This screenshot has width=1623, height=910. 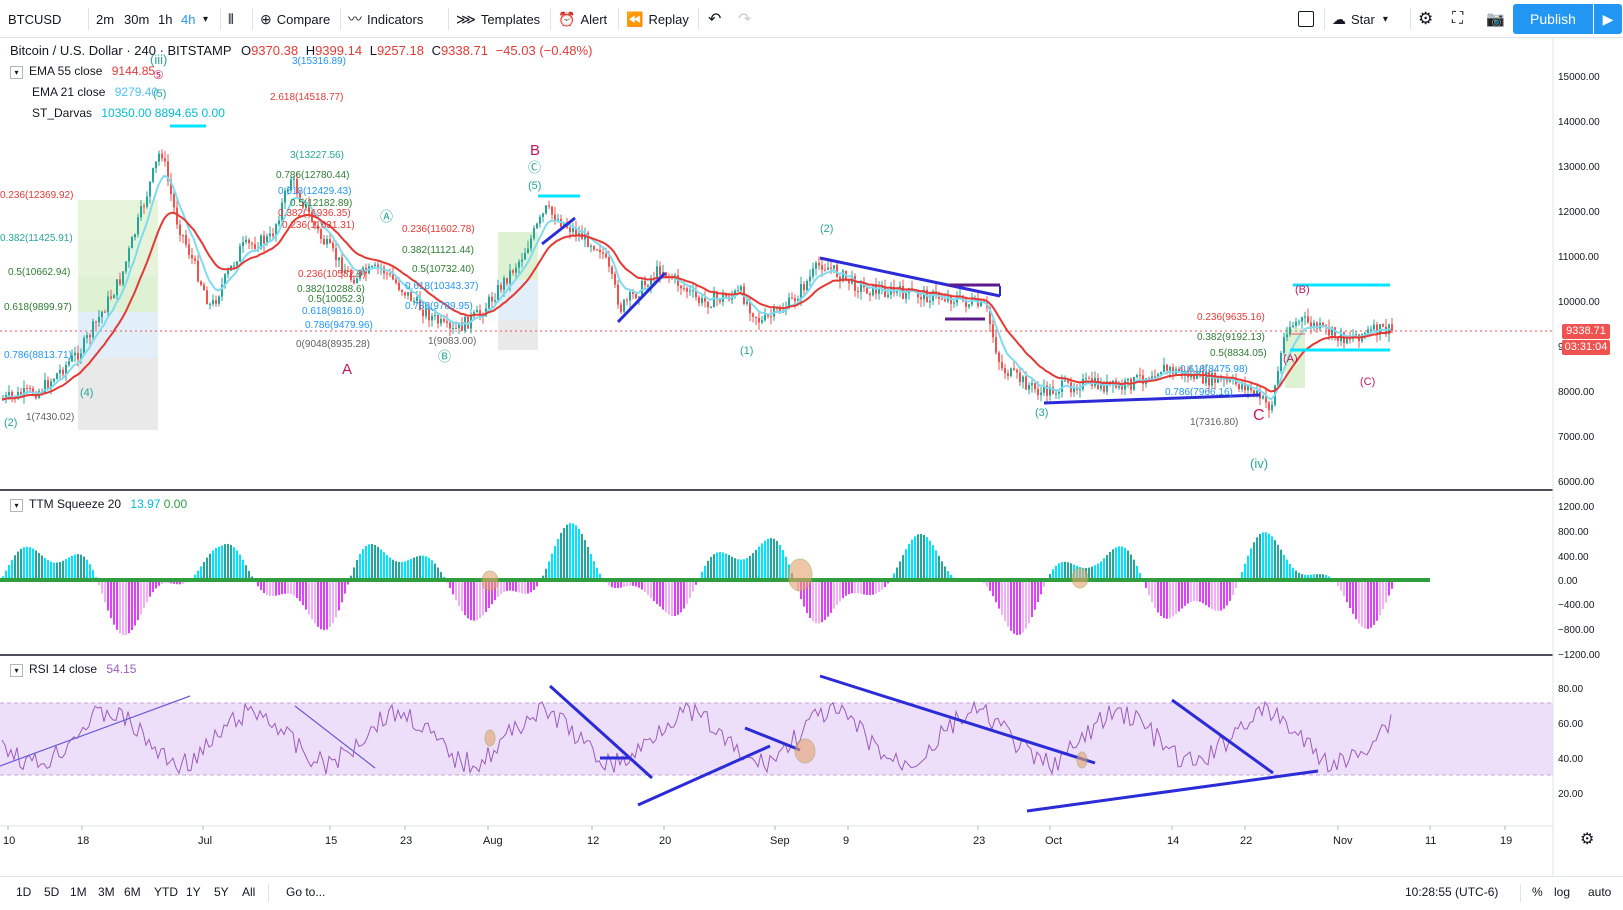 What do you see at coordinates (1562, 892) in the screenshot?
I see `log-toggle: log` at bounding box center [1562, 892].